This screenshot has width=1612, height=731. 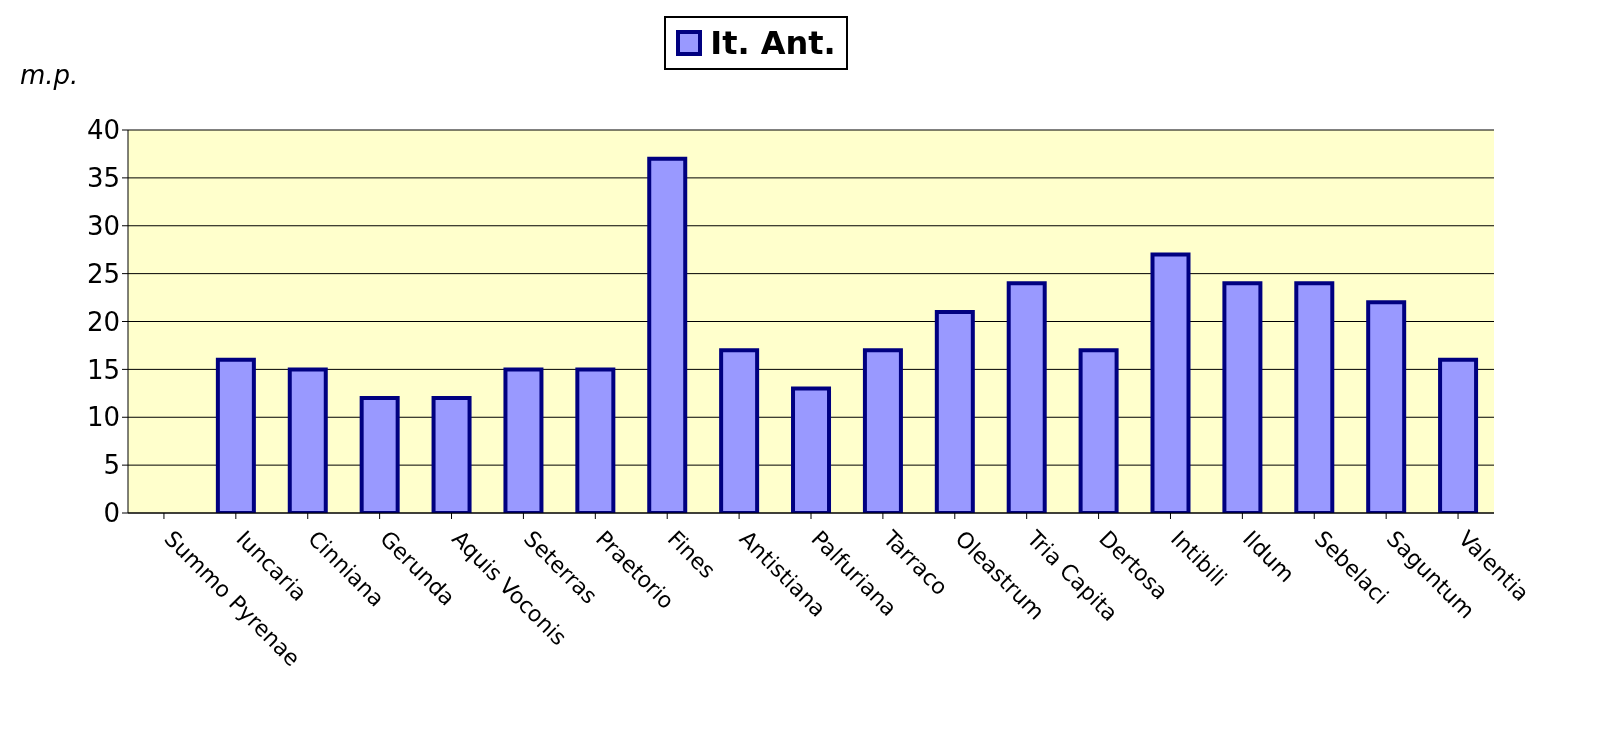 What do you see at coordinates (103, 178) in the screenshot?
I see `y-tick-label: 35` at bounding box center [103, 178].